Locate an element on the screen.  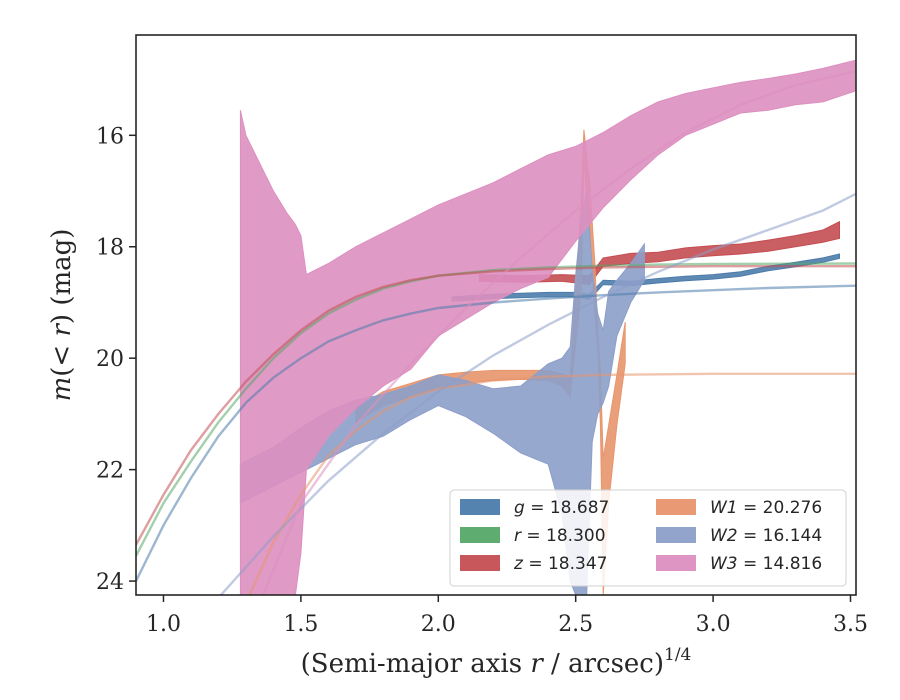
legend-swatch-w2 is located at coordinates (676, 535).